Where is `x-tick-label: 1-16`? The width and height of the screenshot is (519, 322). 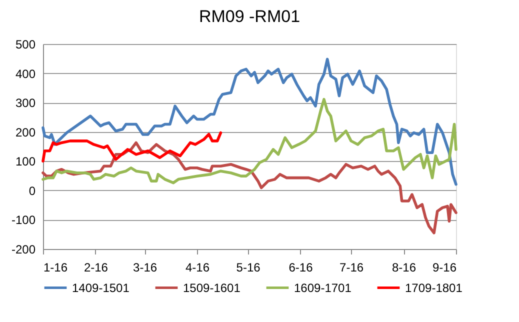 x-tick-label: 1-16 is located at coordinates (56, 267).